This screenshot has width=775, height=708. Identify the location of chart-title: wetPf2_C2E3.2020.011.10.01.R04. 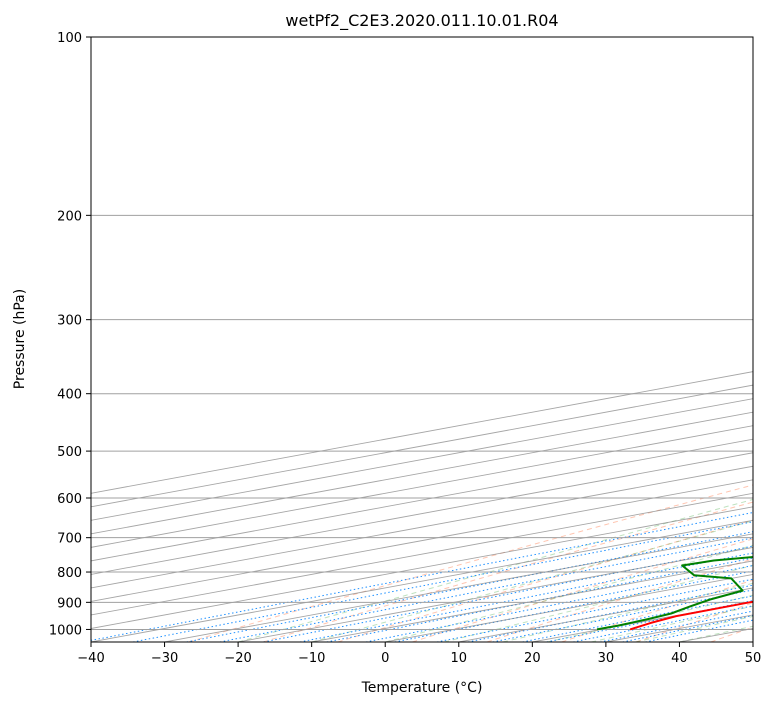
(421, 21).